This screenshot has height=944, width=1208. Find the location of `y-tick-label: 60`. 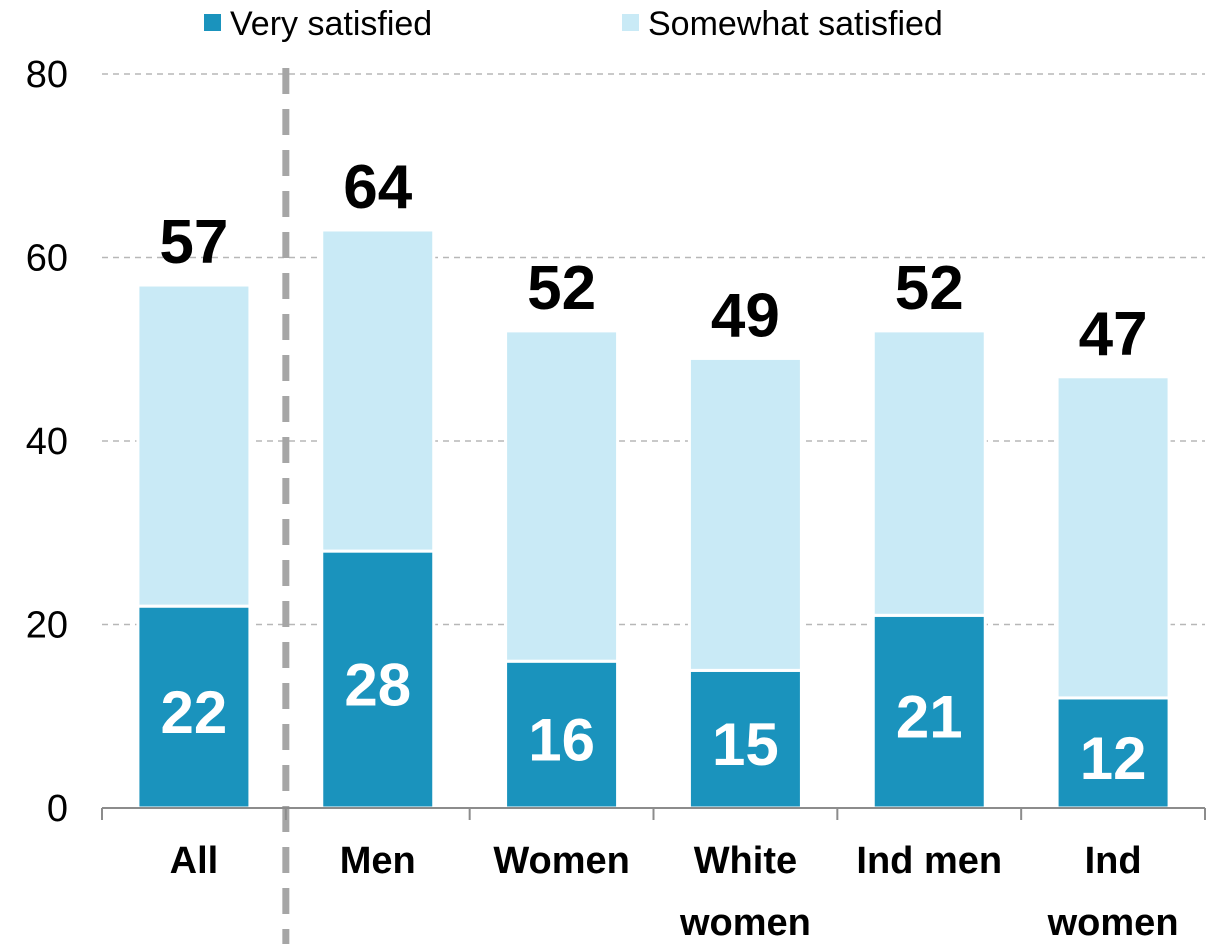

y-tick-label: 60 is located at coordinates (47, 259).